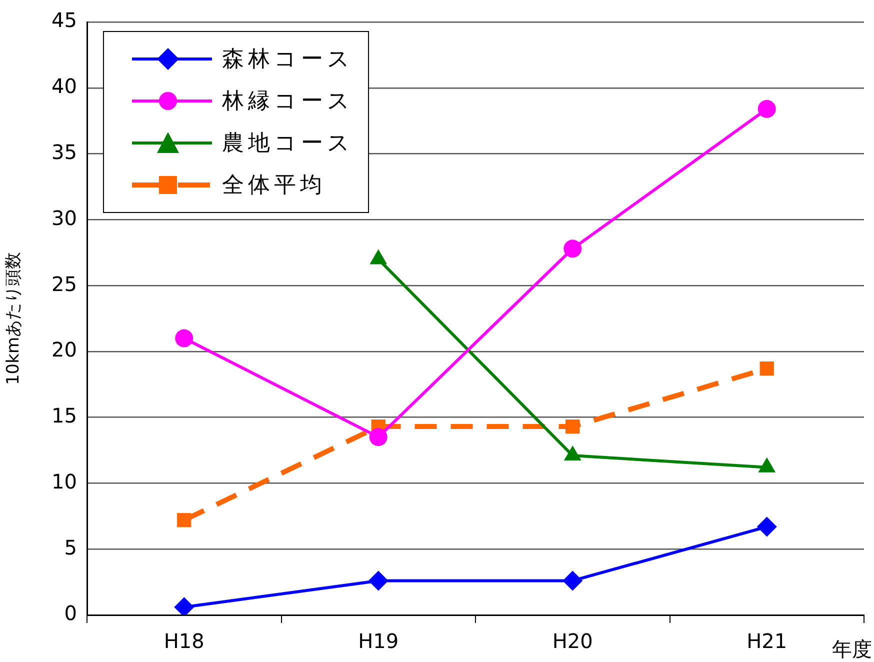 This screenshot has width=874, height=662. Describe the element at coordinates (64, 86) in the screenshot. I see `y-tick-label: 40` at that location.